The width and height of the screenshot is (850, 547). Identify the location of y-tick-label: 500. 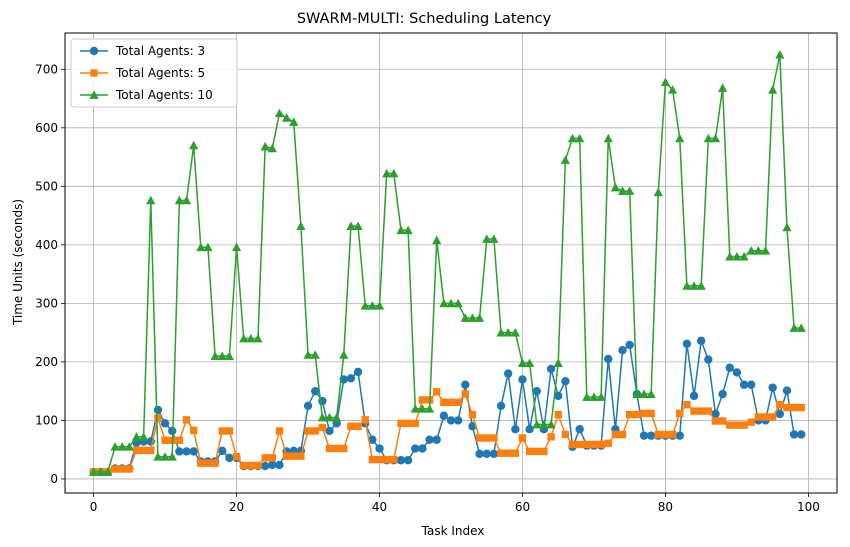
(46, 186).